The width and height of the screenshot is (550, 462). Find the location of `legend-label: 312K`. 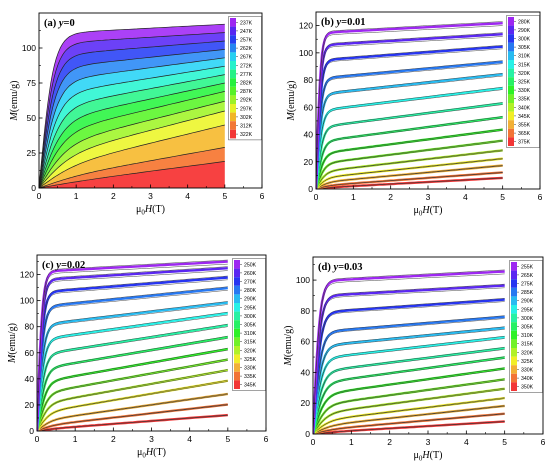

legend-label: 312K is located at coordinates (246, 127).